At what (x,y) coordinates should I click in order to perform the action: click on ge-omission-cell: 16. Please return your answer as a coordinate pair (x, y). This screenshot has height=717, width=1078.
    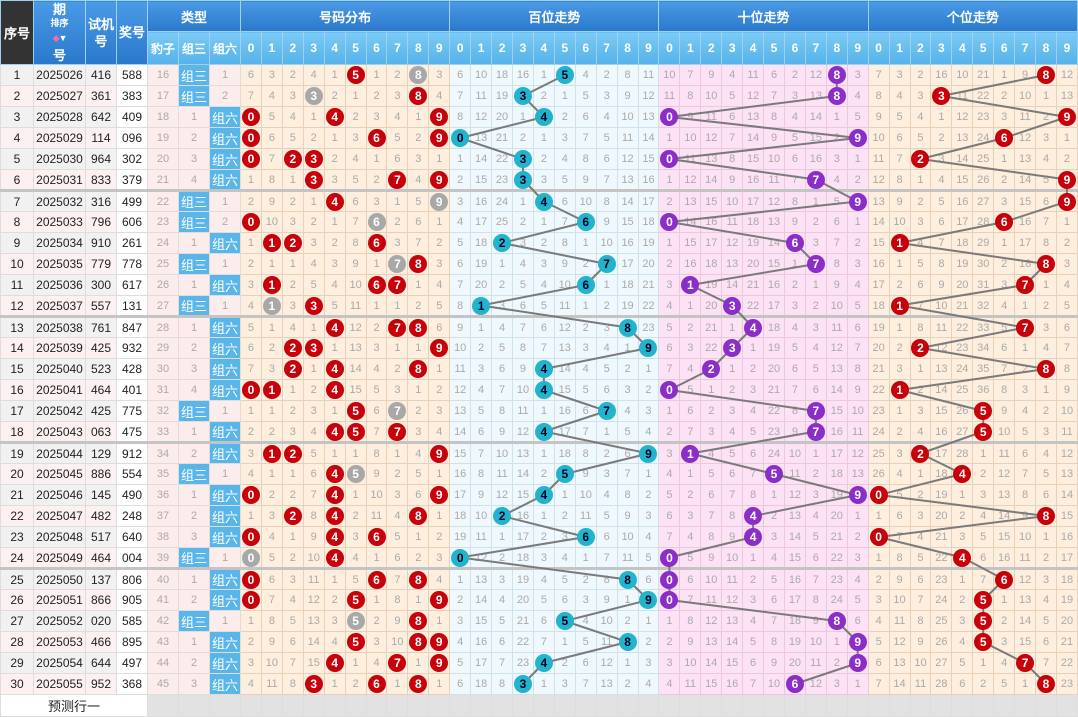
    Looking at the image, I should click on (1025, 222).